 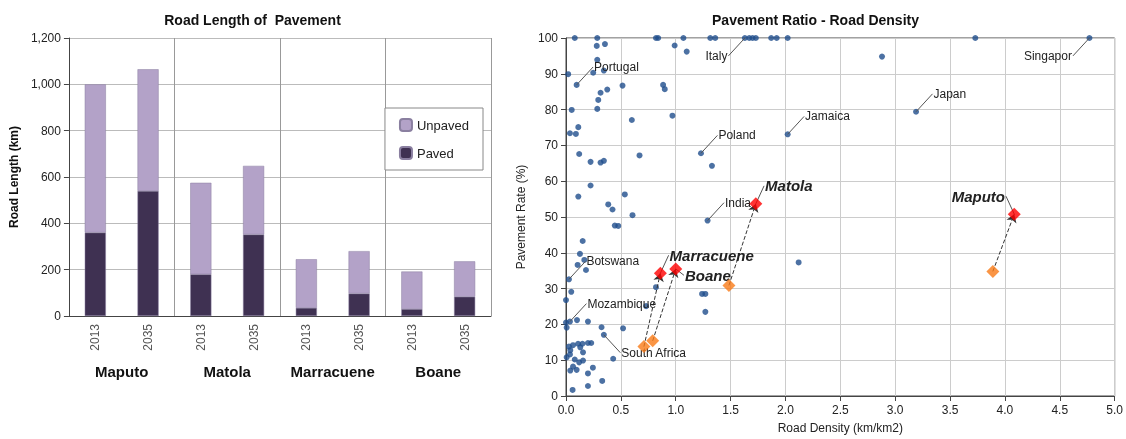 I want to click on x-tick-label: 0.5, so click(x=621, y=410).